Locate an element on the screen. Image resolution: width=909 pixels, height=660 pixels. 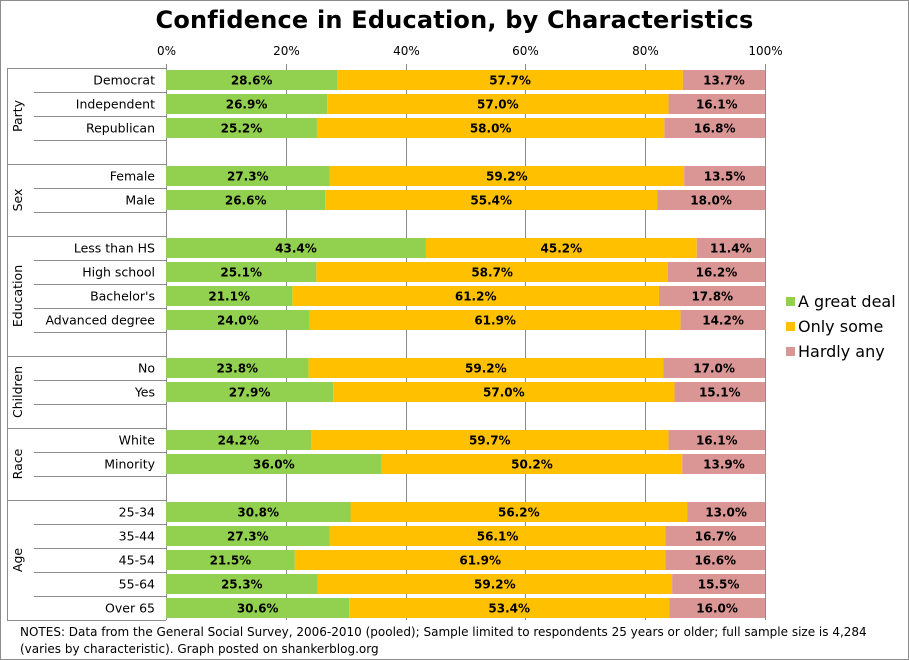
group-label: Sex is located at coordinates (17, 200).